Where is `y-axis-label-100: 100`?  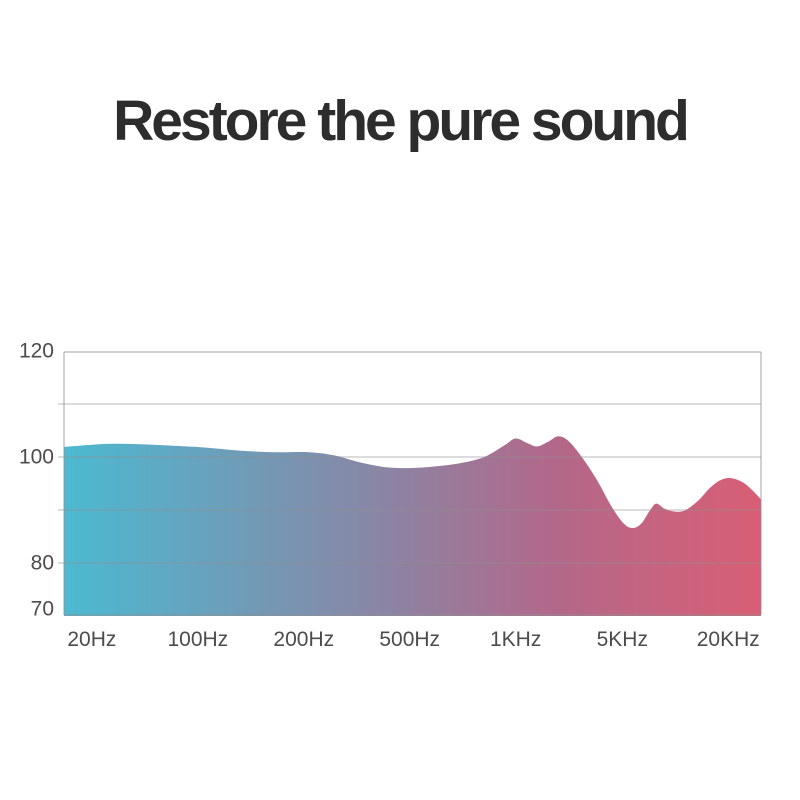 y-axis-label-100: 100 is located at coordinates (36, 457).